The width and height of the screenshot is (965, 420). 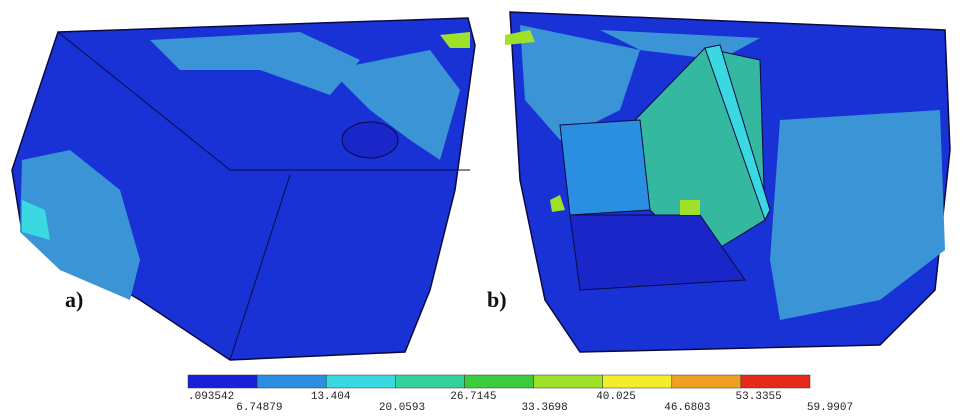 I want to click on colorbar-label: 13.404, so click(x=331, y=397).